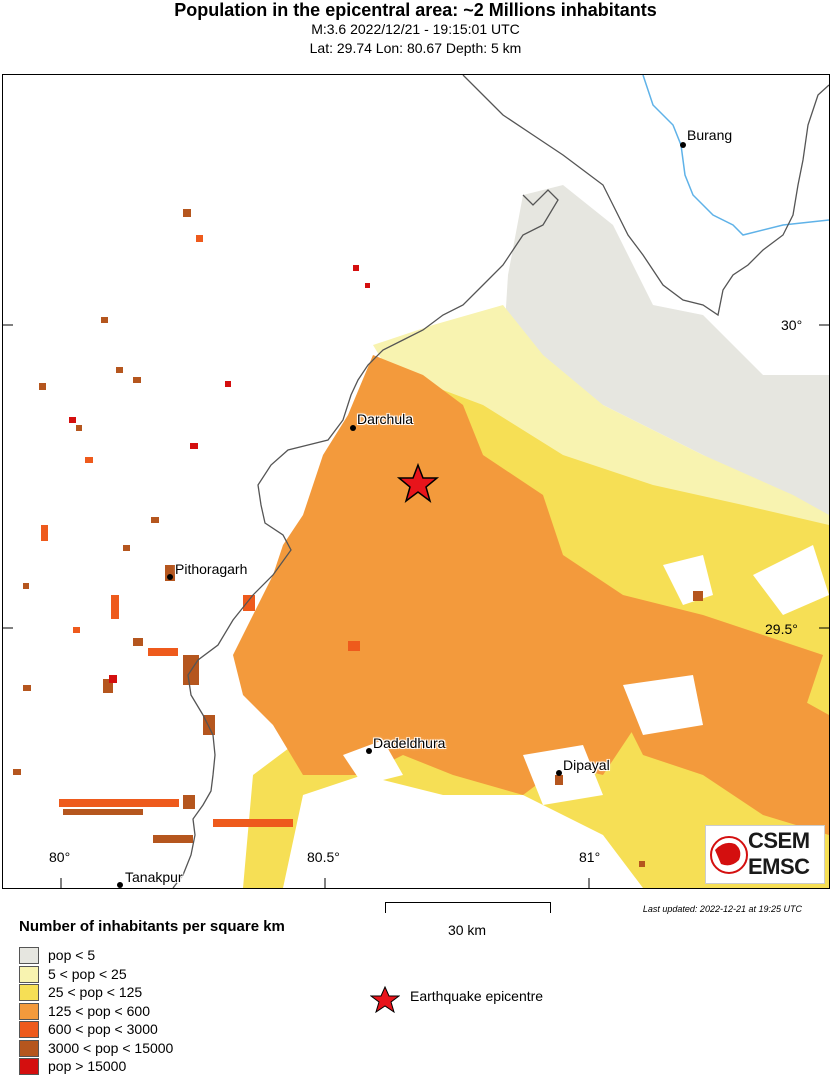 The width and height of the screenshot is (831, 1079). Describe the element at coordinates (323, 857) in the screenshot. I see `lon-tick-80-5: 80.5°` at that location.